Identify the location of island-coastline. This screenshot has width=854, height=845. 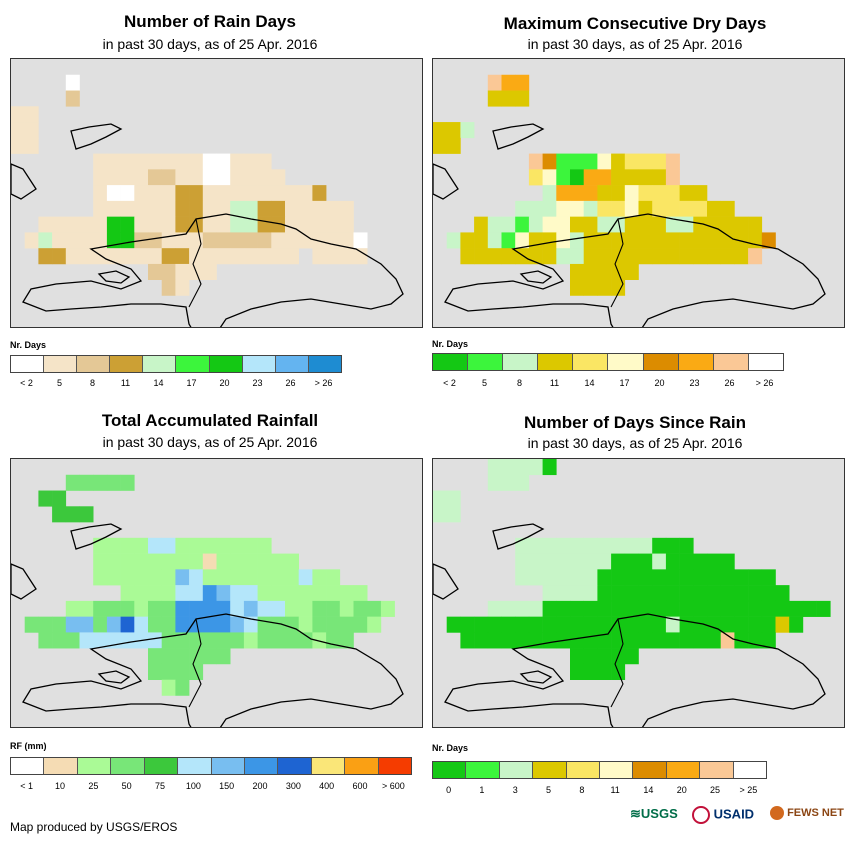
(446, 181).